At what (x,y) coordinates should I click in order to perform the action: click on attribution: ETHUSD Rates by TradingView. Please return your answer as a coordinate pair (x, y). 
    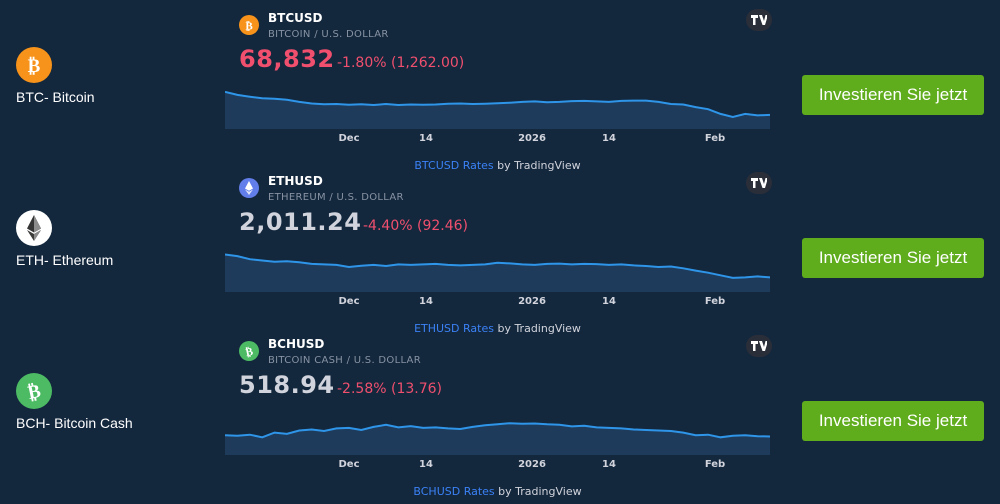
    Looking at the image, I should click on (497, 328).